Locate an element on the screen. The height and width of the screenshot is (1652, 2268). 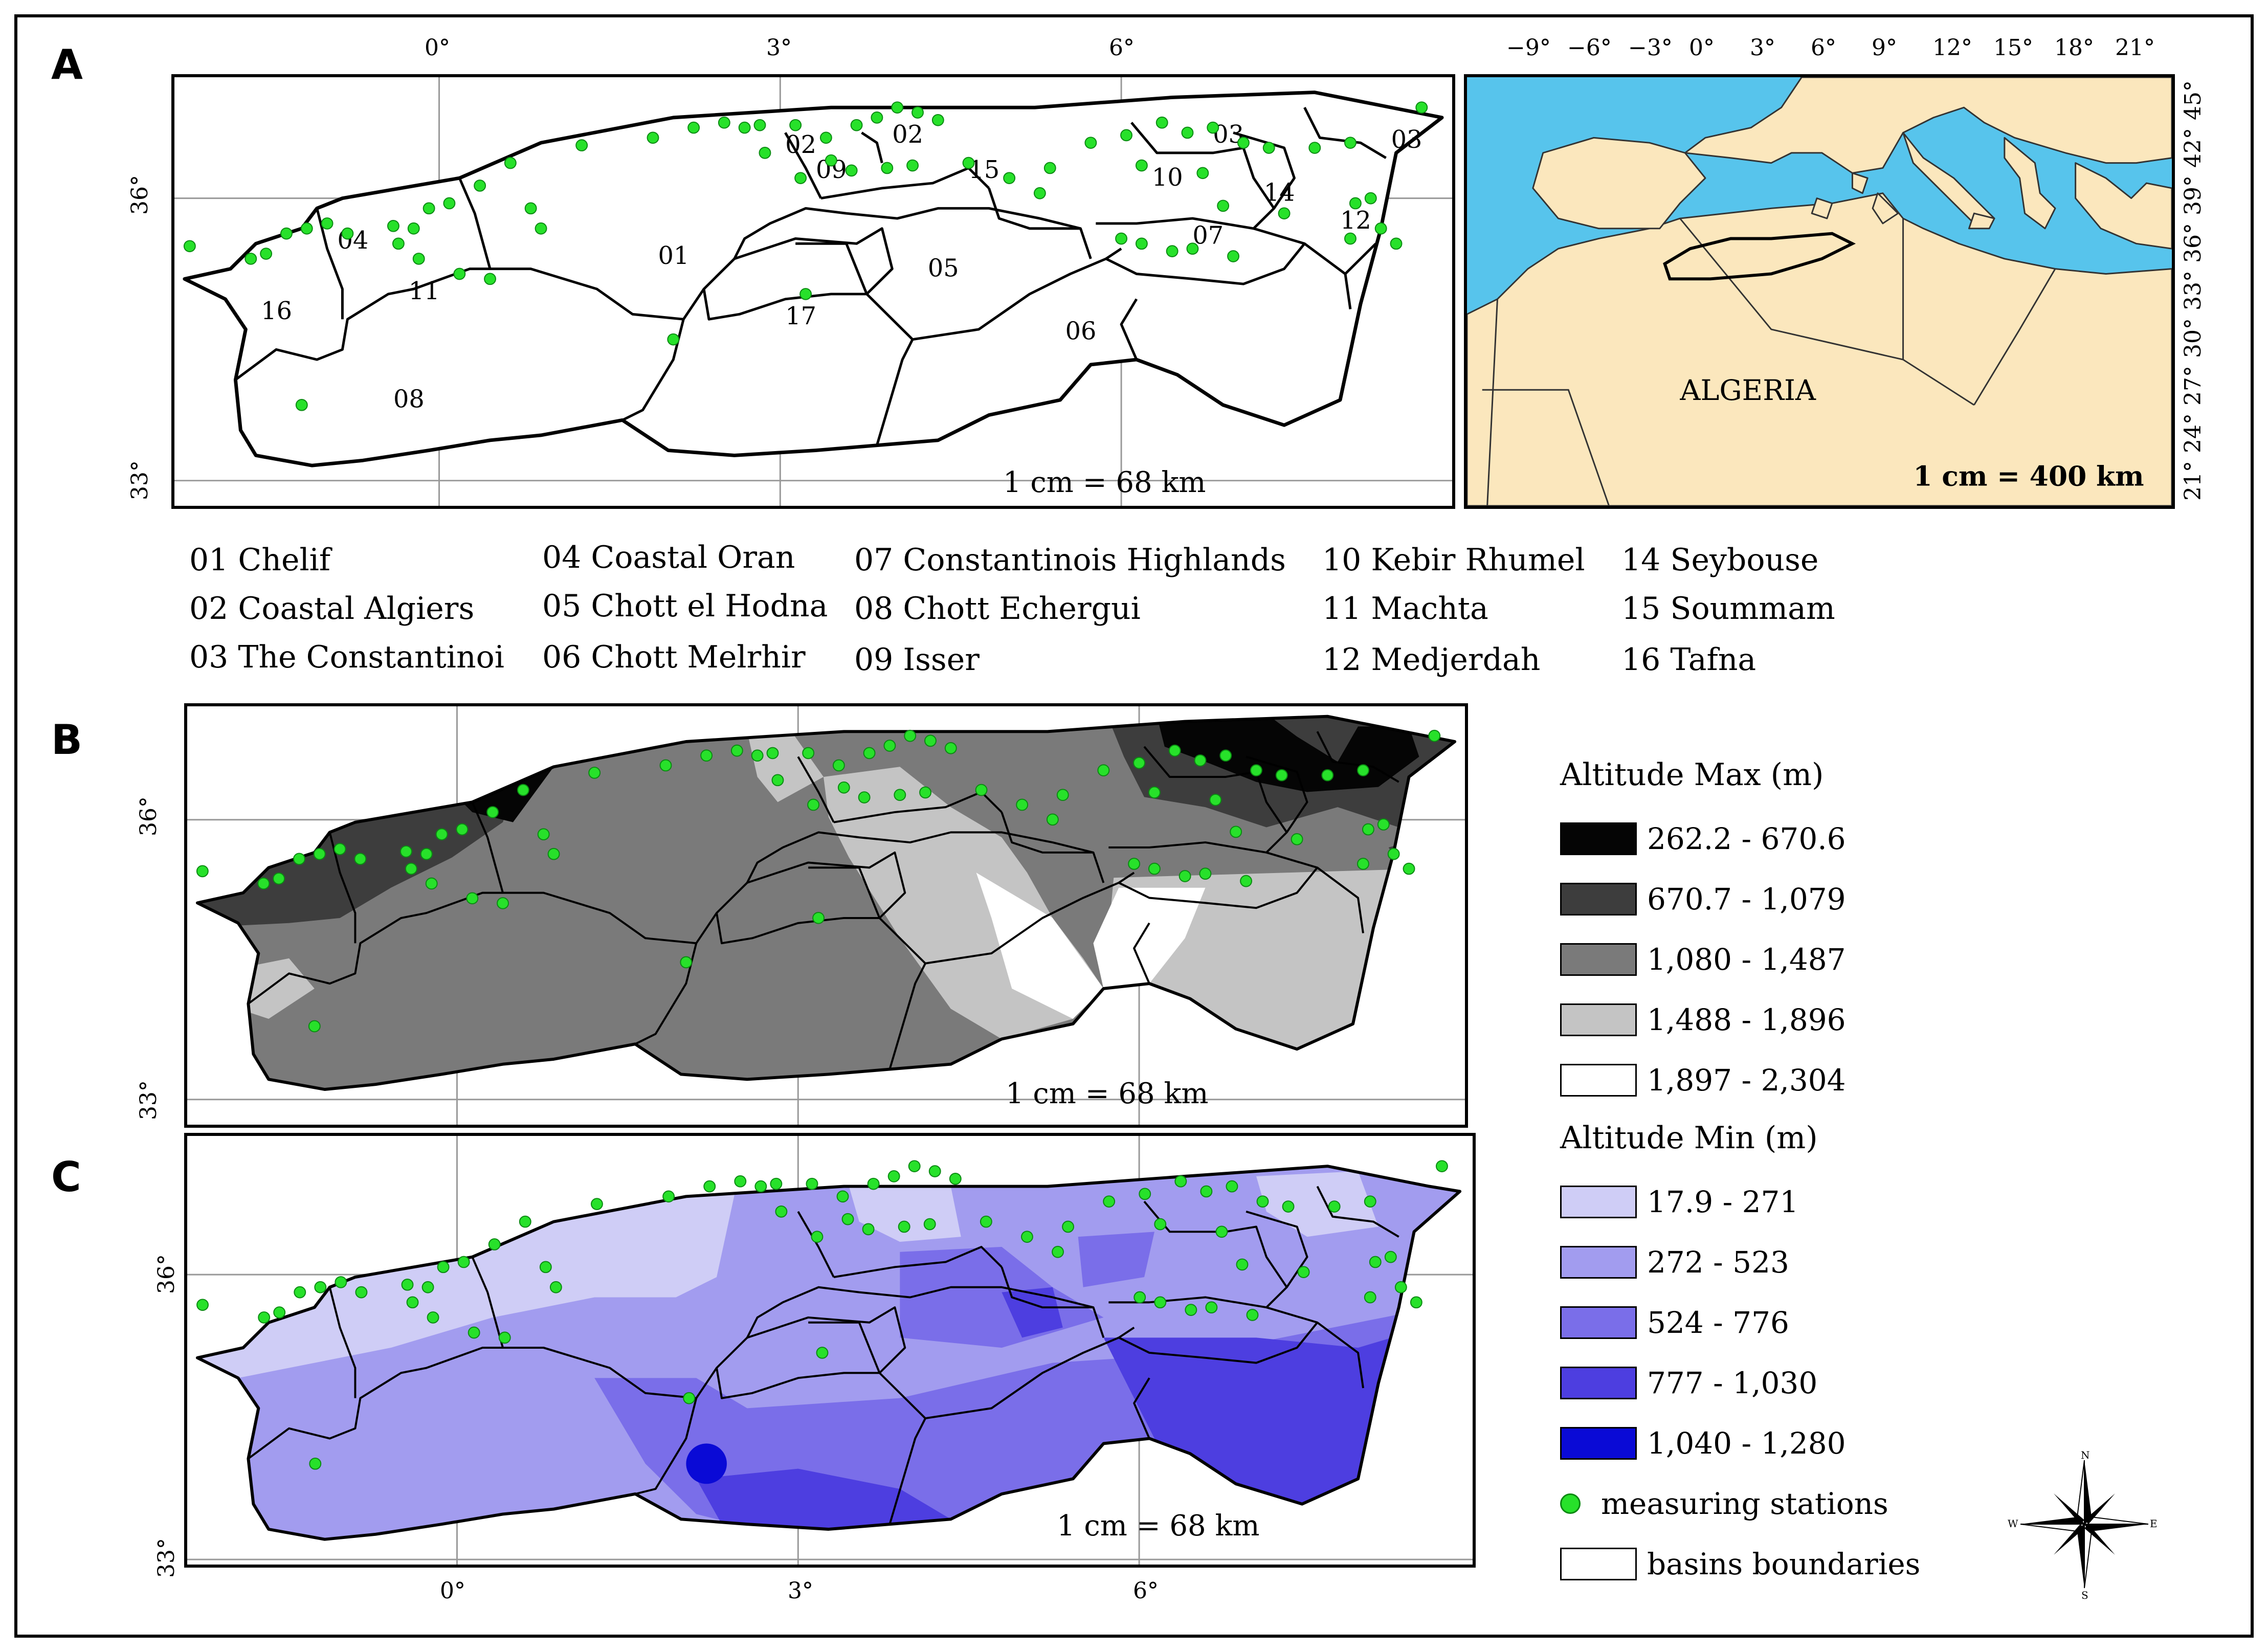
country-label: ALGERIA is located at coordinates (1747, 390).